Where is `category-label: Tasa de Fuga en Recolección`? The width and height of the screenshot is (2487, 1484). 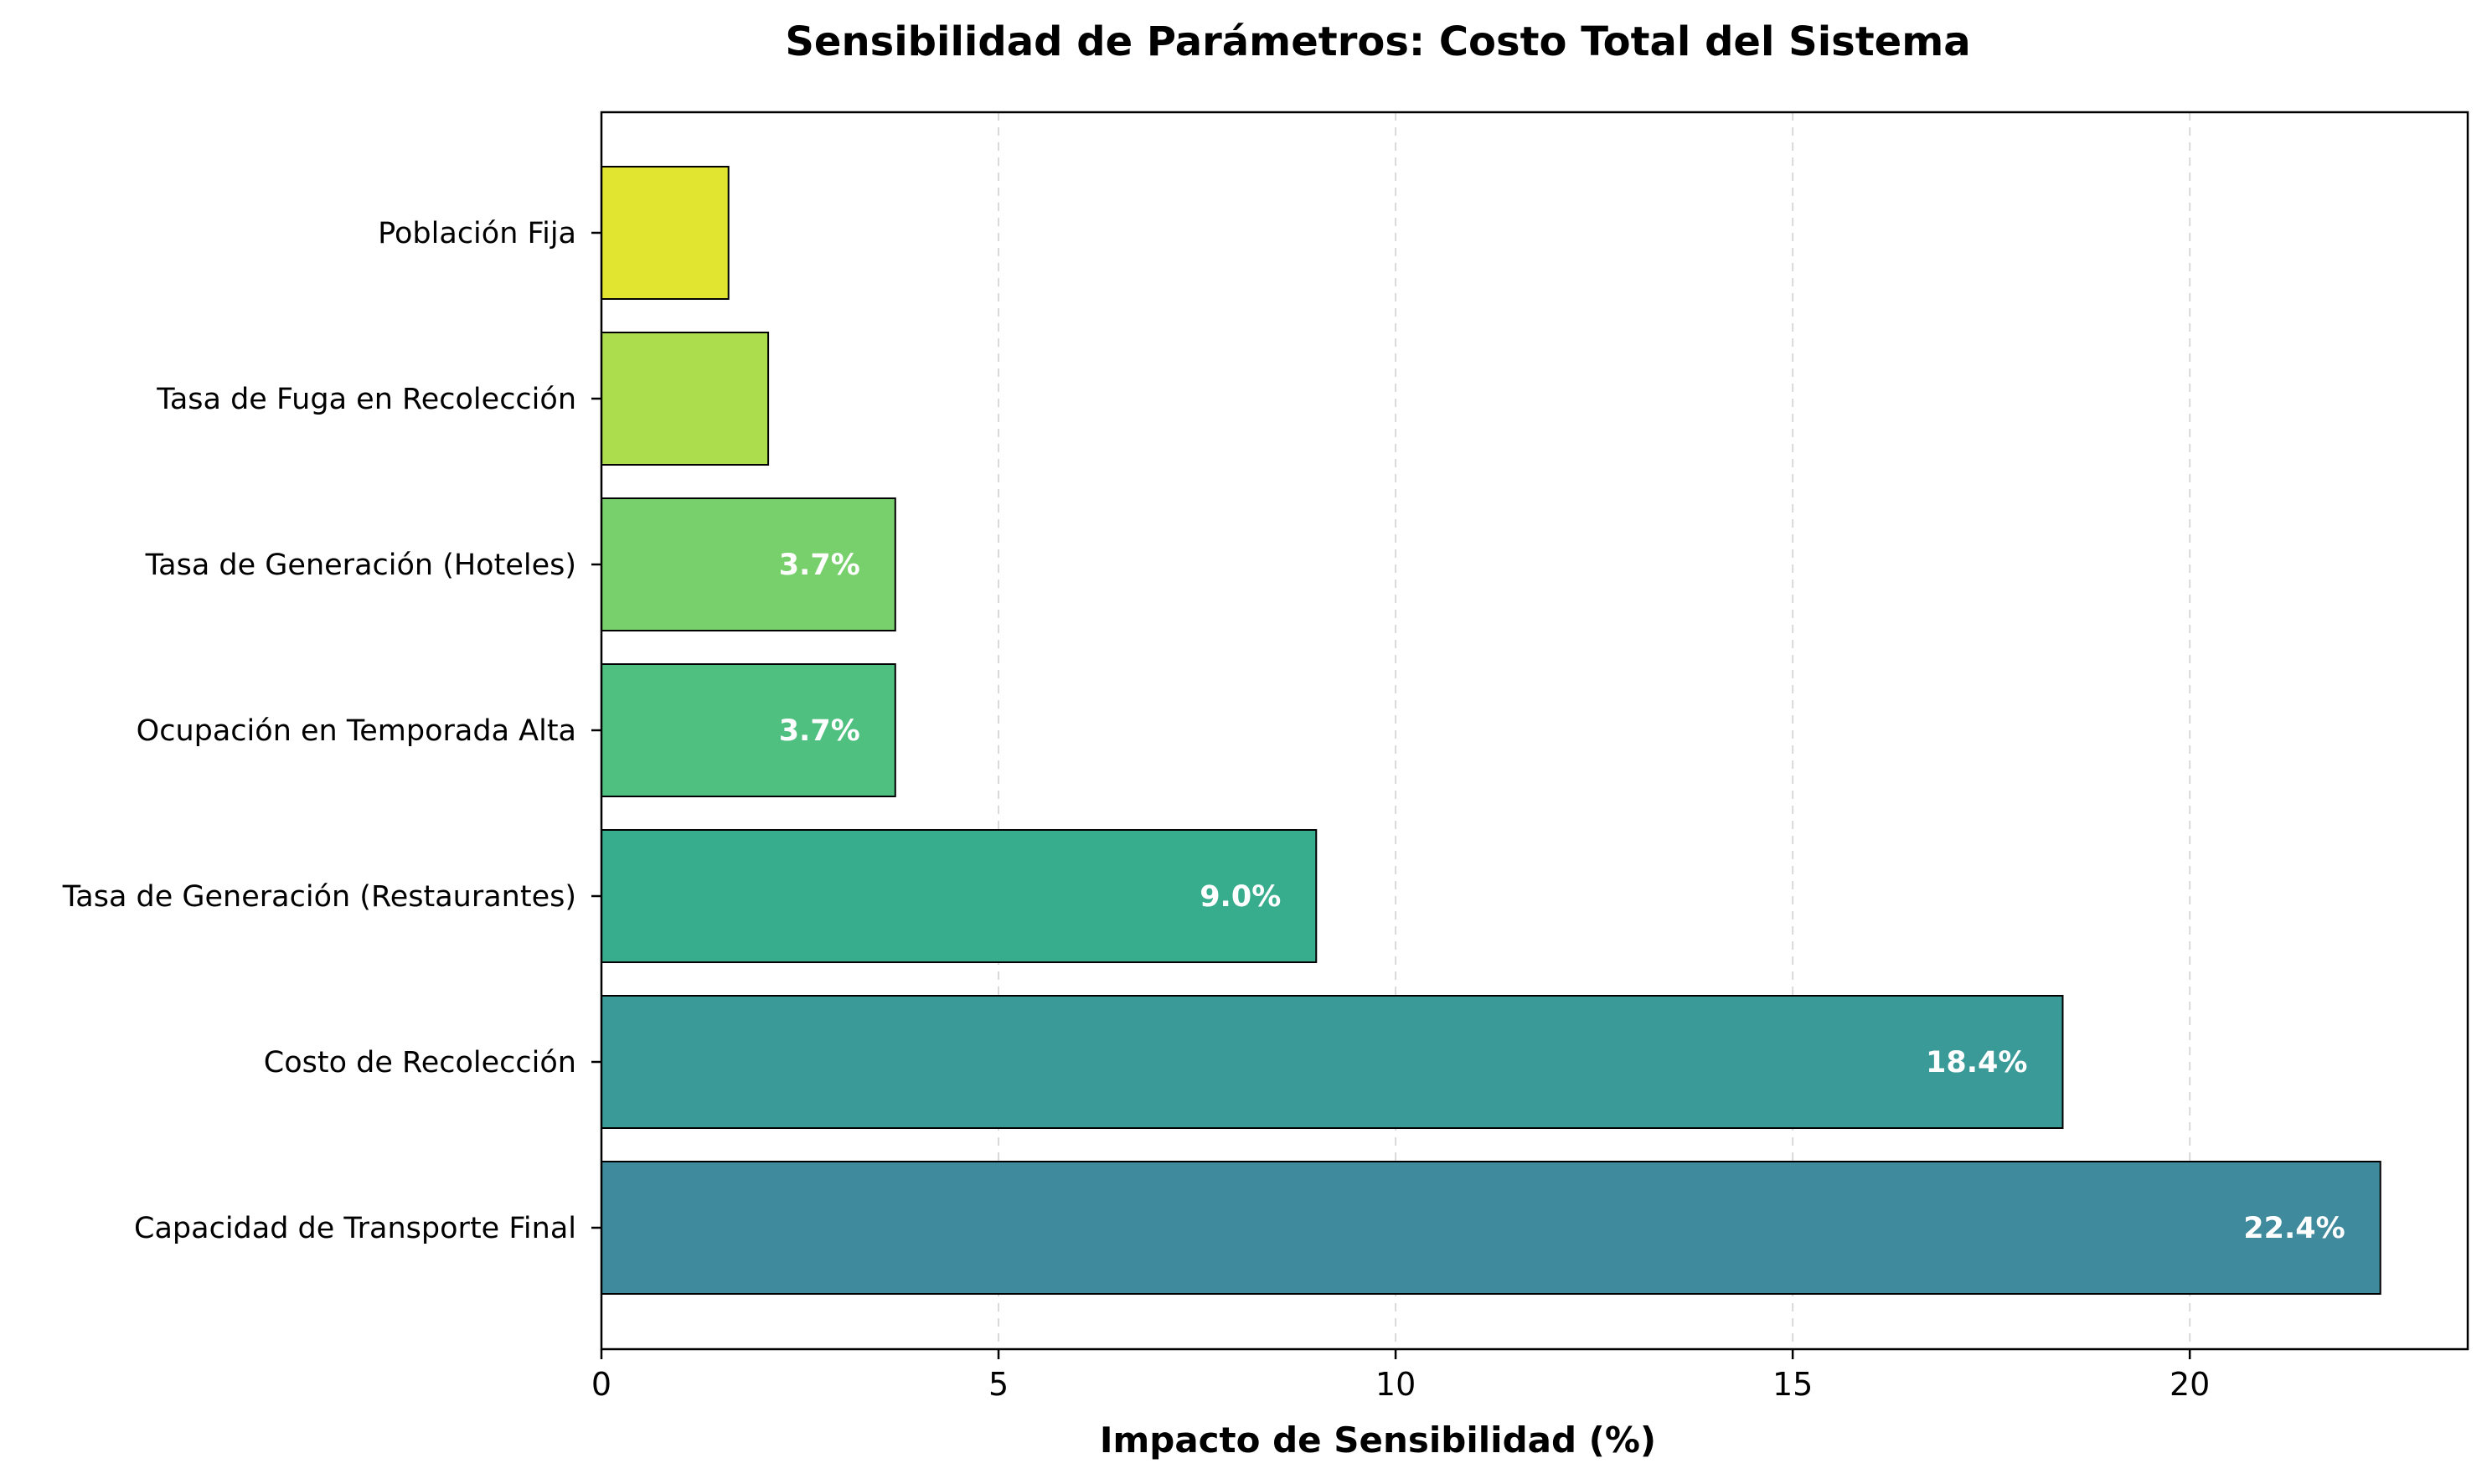 category-label: Tasa de Fuga en Recolección is located at coordinates (366, 399).